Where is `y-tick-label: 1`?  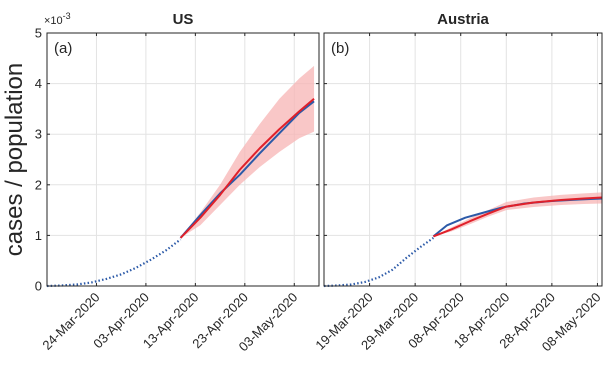
y-tick-label: 1 is located at coordinates (38, 235).